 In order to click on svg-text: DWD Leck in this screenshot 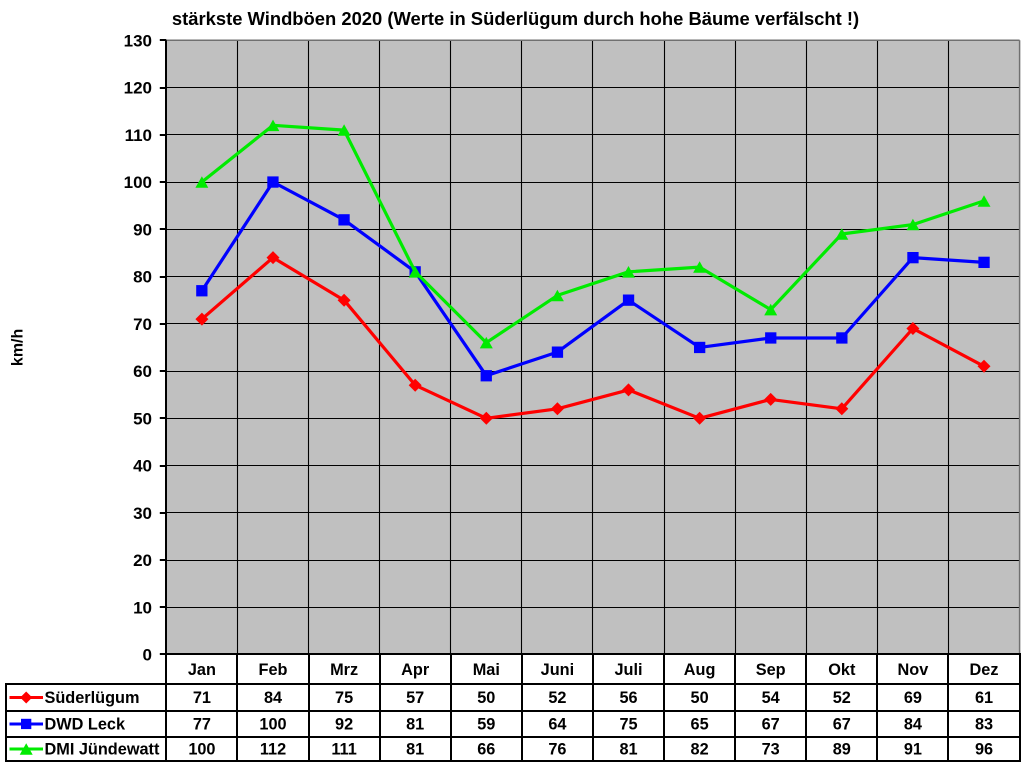, I will do `click(85, 725)`.